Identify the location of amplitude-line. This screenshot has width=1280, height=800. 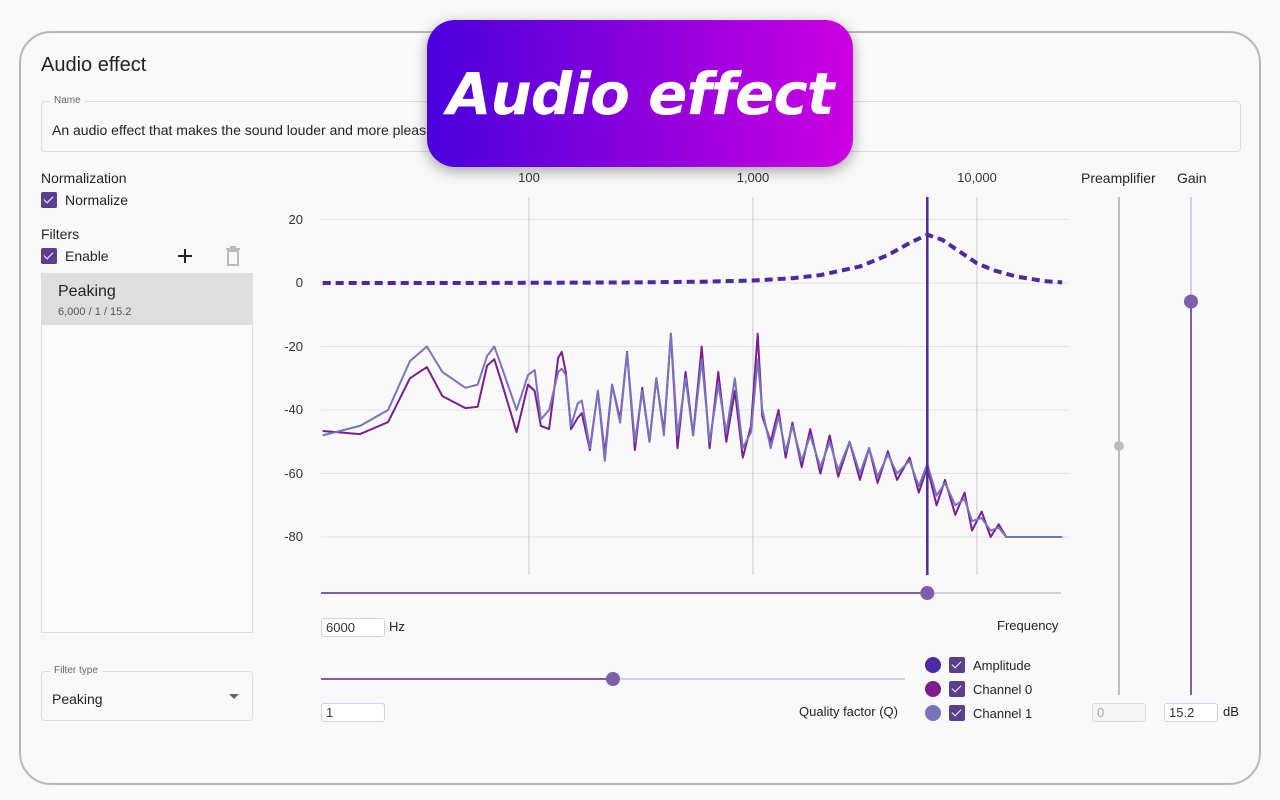
(692, 258).